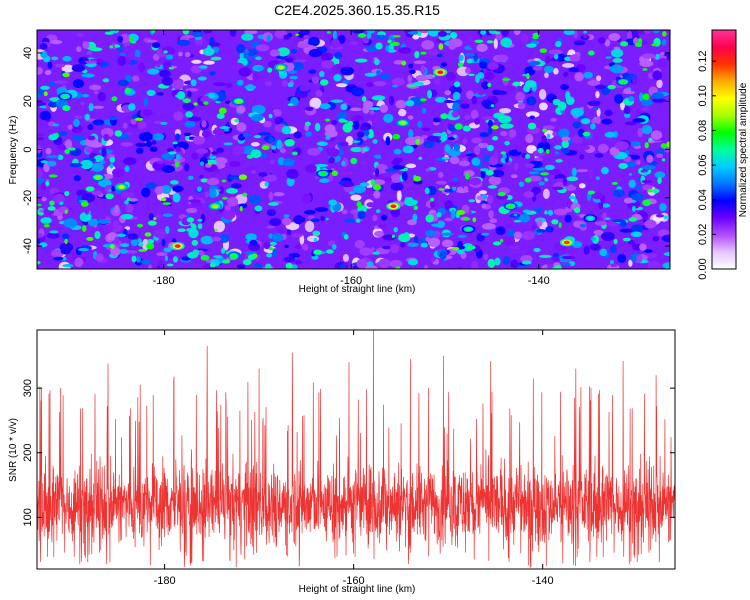  What do you see at coordinates (28, 53) in the screenshot?
I see `heatmap-y-tick-label: 40` at bounding box center [28, 53].